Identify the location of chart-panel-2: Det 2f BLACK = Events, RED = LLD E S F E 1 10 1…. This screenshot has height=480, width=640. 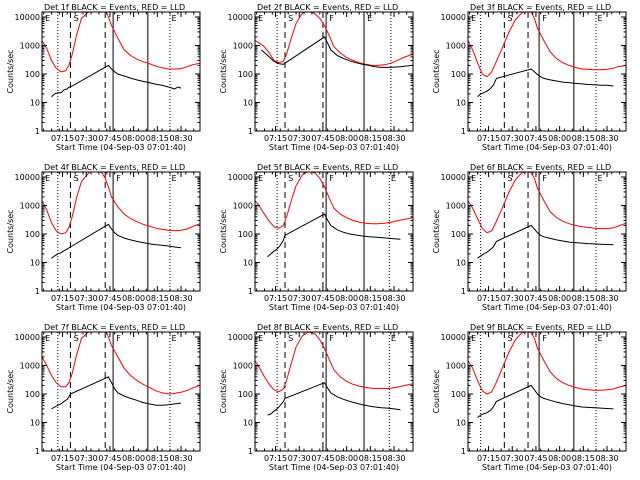
(316, 77).